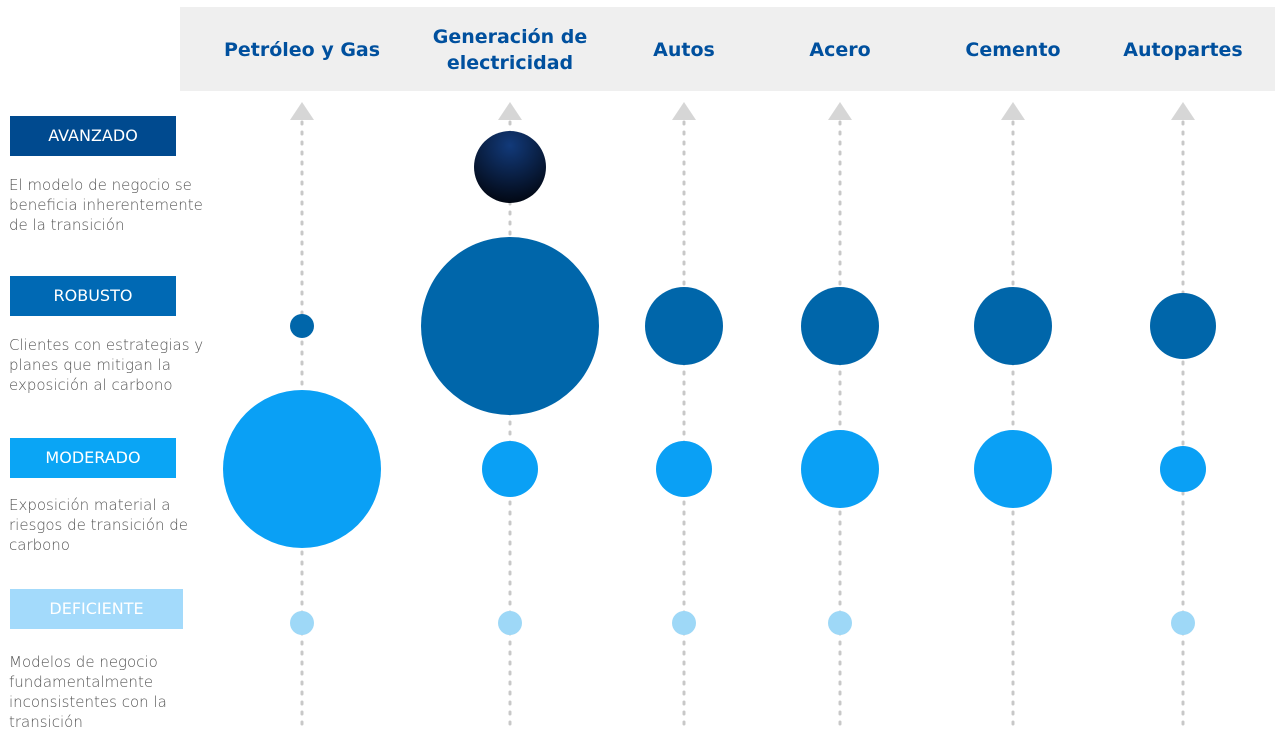 This screenshot has width=1275, height=736. Describe the element at coordinates (93, 136) in the screenshot. I see `level-label: AVANZADO` at that location.